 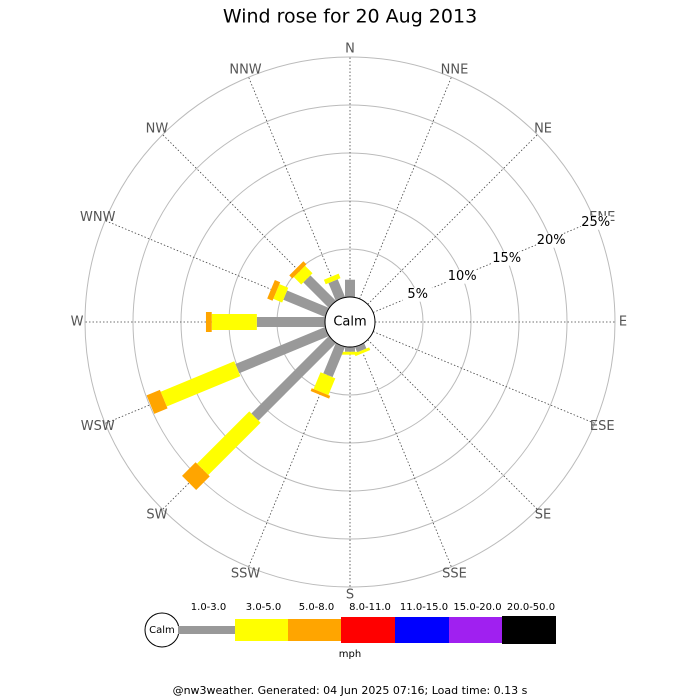 I want to click on direction-label: ESE, so click(x=602, y=426).